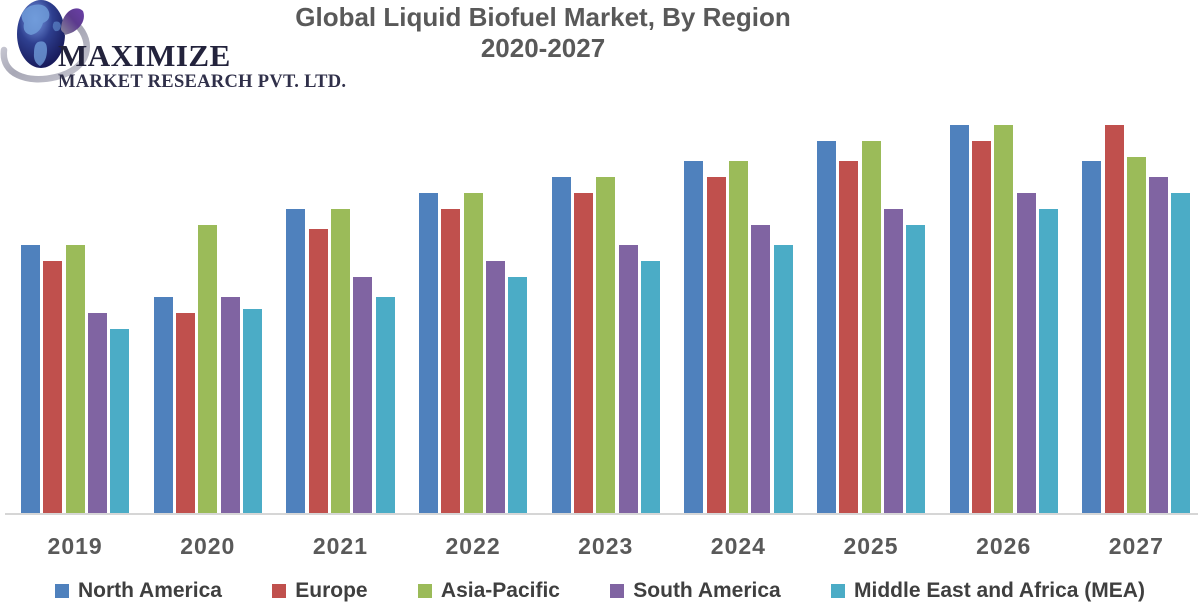 This screenshot has width=1200, height=604. I want to click on bar-north-america-2025, so click(826, 327).